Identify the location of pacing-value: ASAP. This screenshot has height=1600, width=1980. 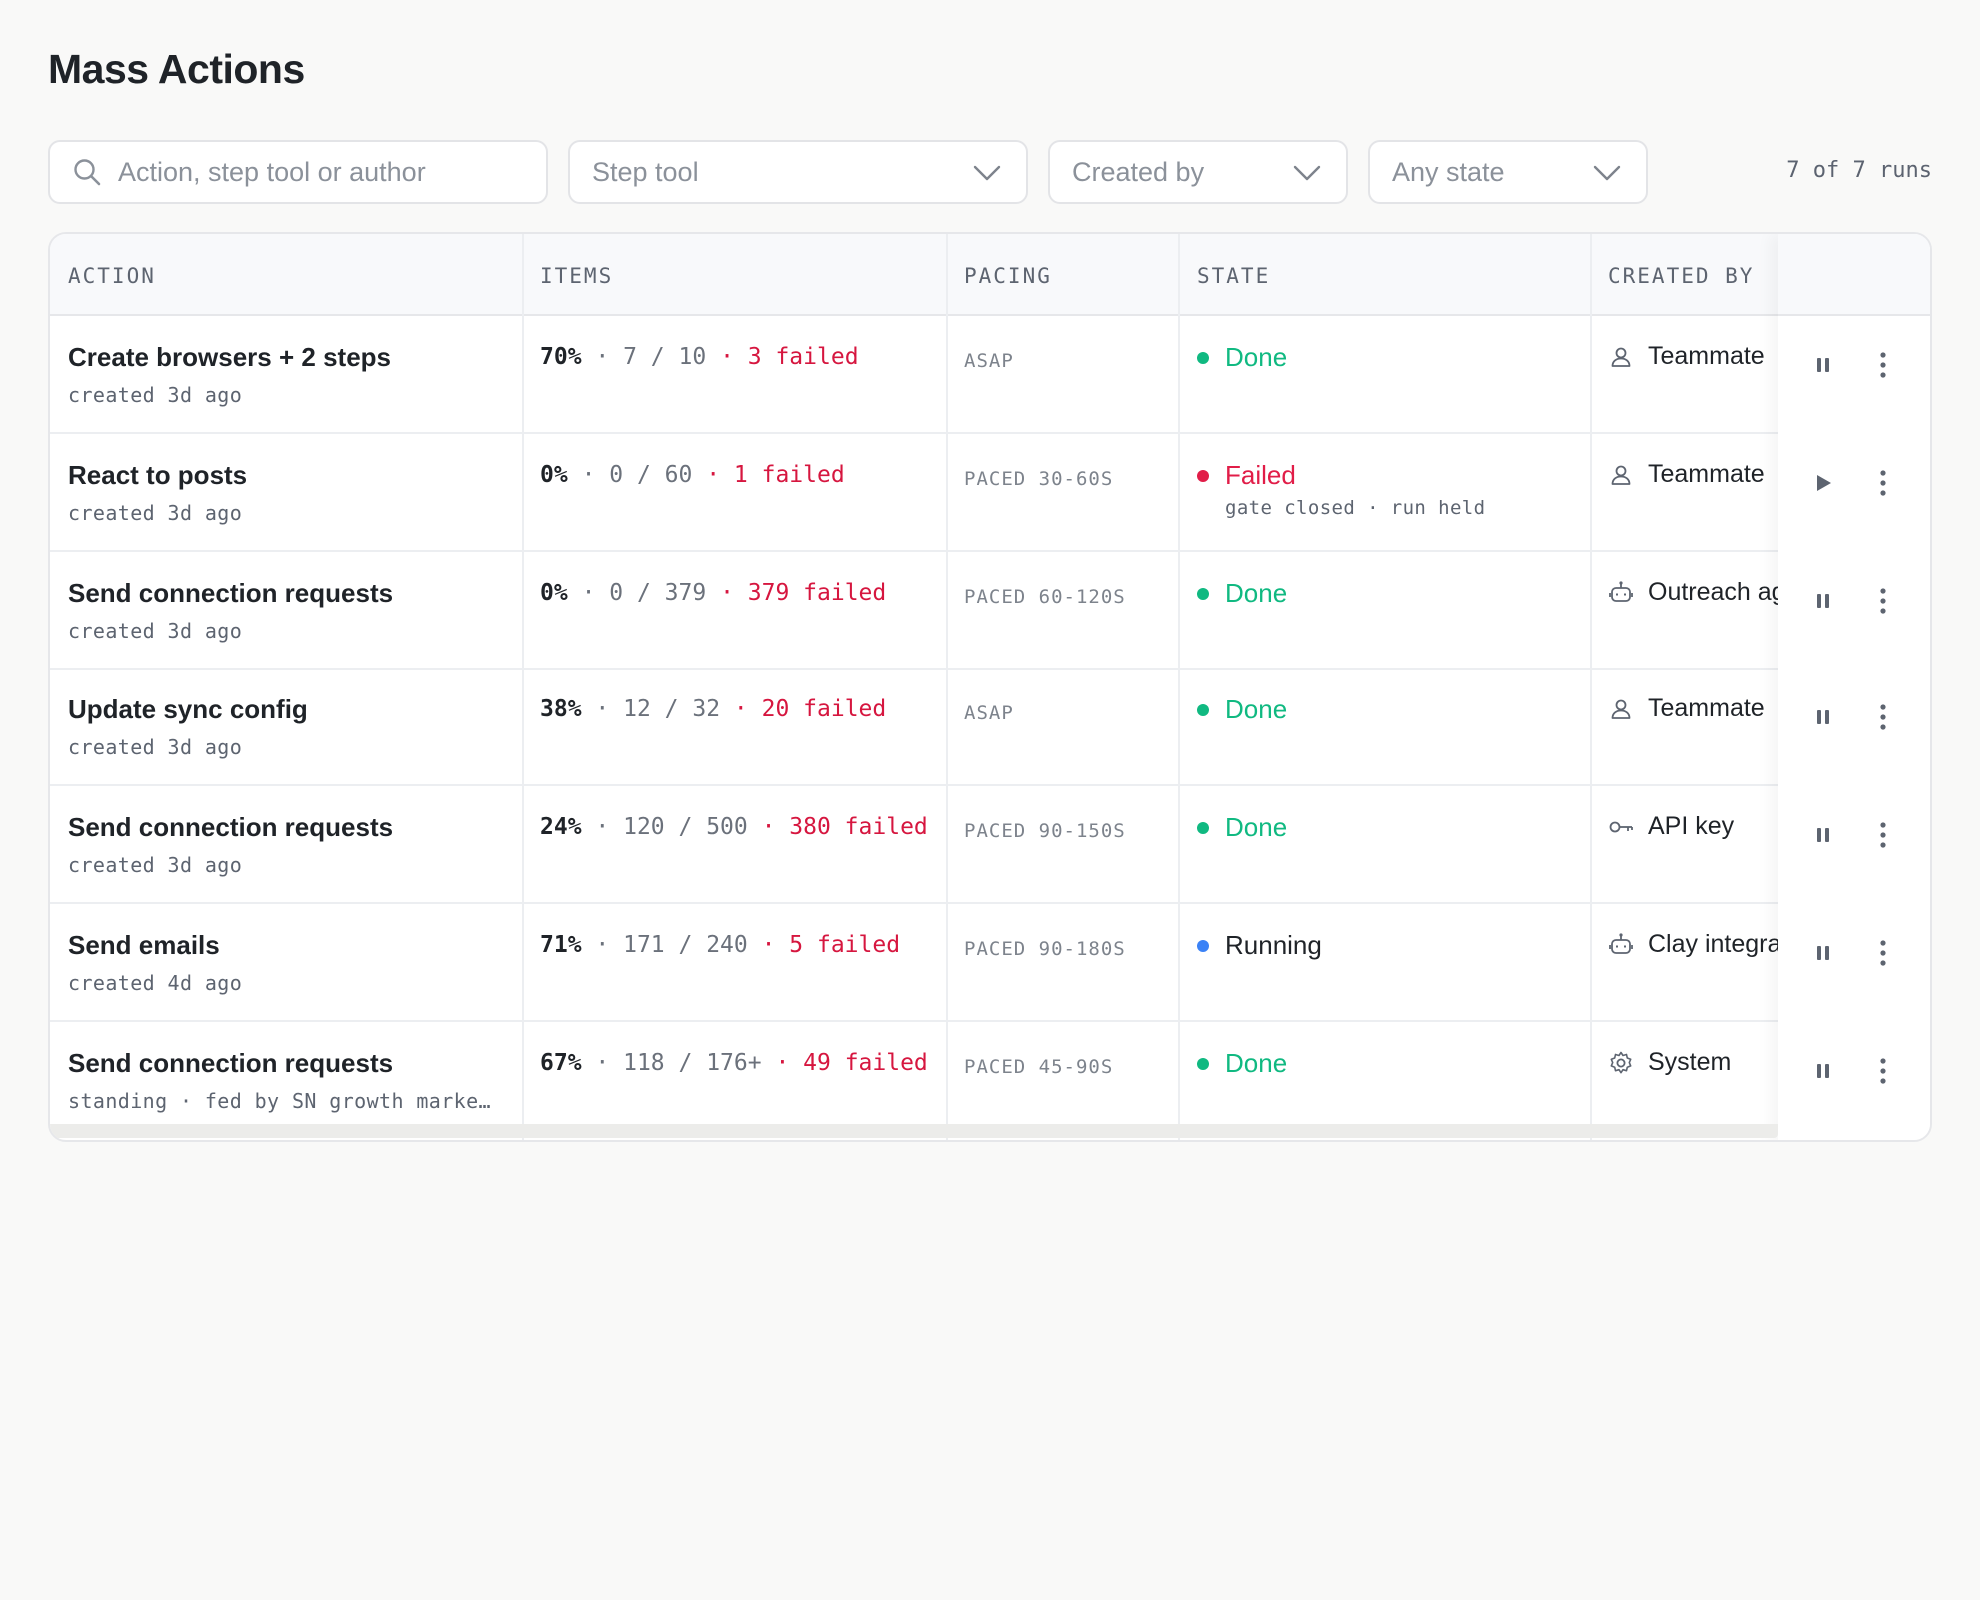
(989, 713).